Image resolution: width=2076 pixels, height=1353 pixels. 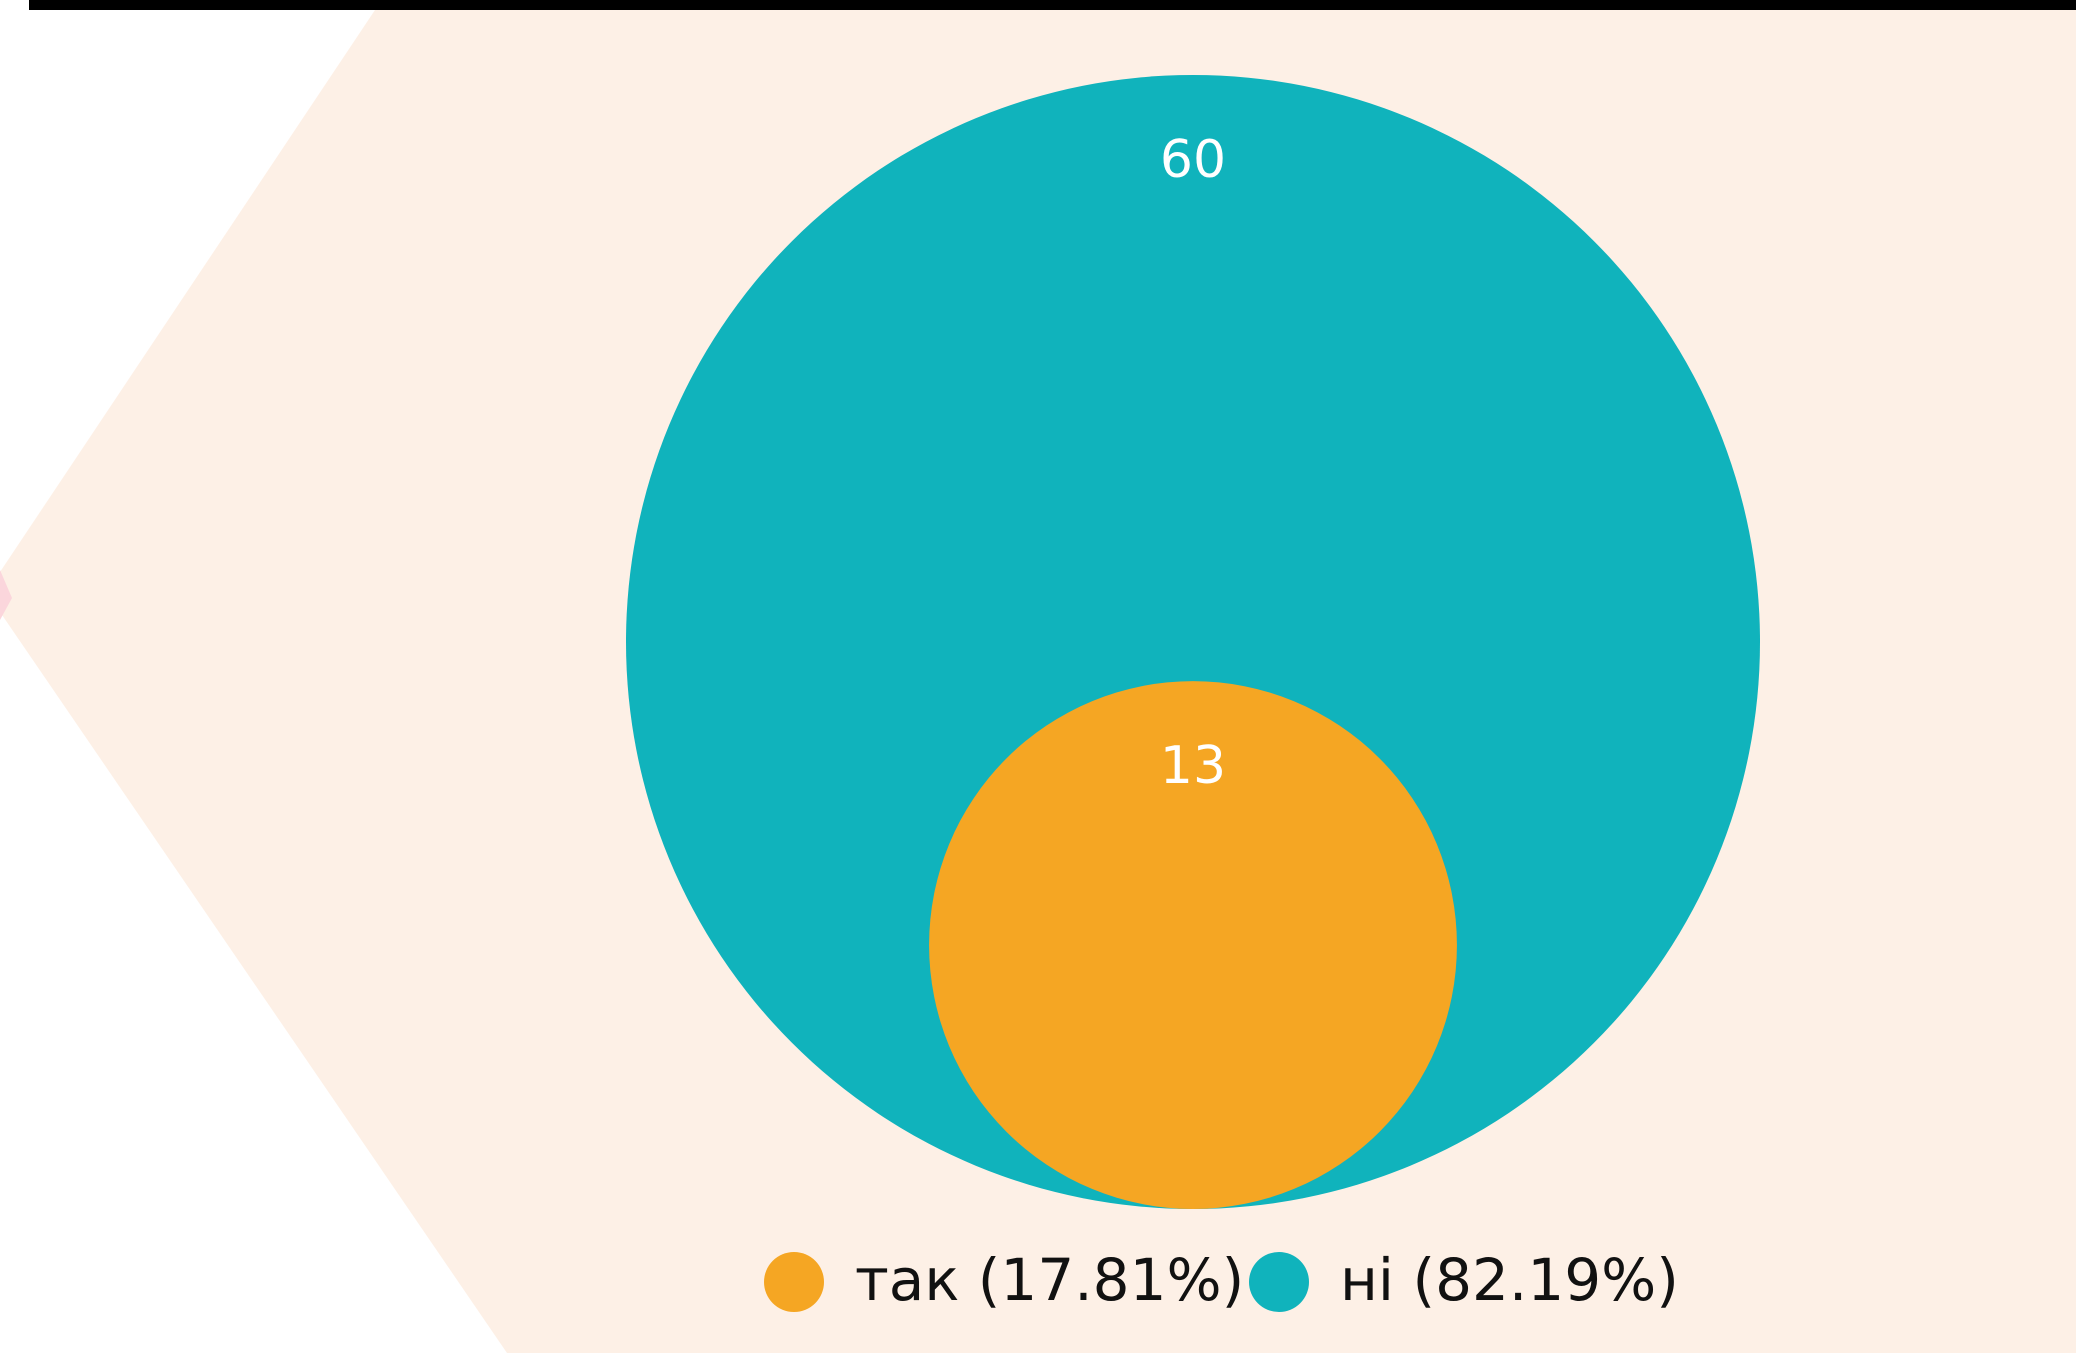 What do you see at coordinates (1052, 5) in the screenshot?
I see `top-bar` at bounding box center [1052, 5].